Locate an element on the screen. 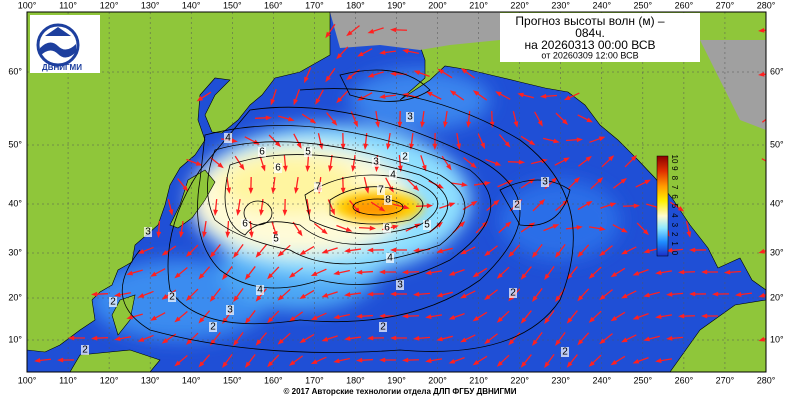  colorbar-label: 8 is located at coordinates (674, 178).